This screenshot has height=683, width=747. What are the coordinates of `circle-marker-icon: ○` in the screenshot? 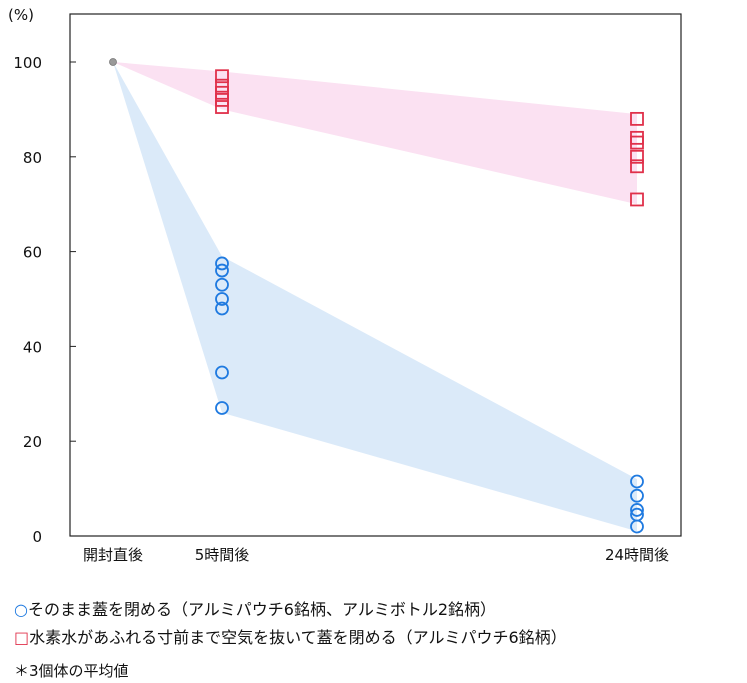 It's located at (21, 609).